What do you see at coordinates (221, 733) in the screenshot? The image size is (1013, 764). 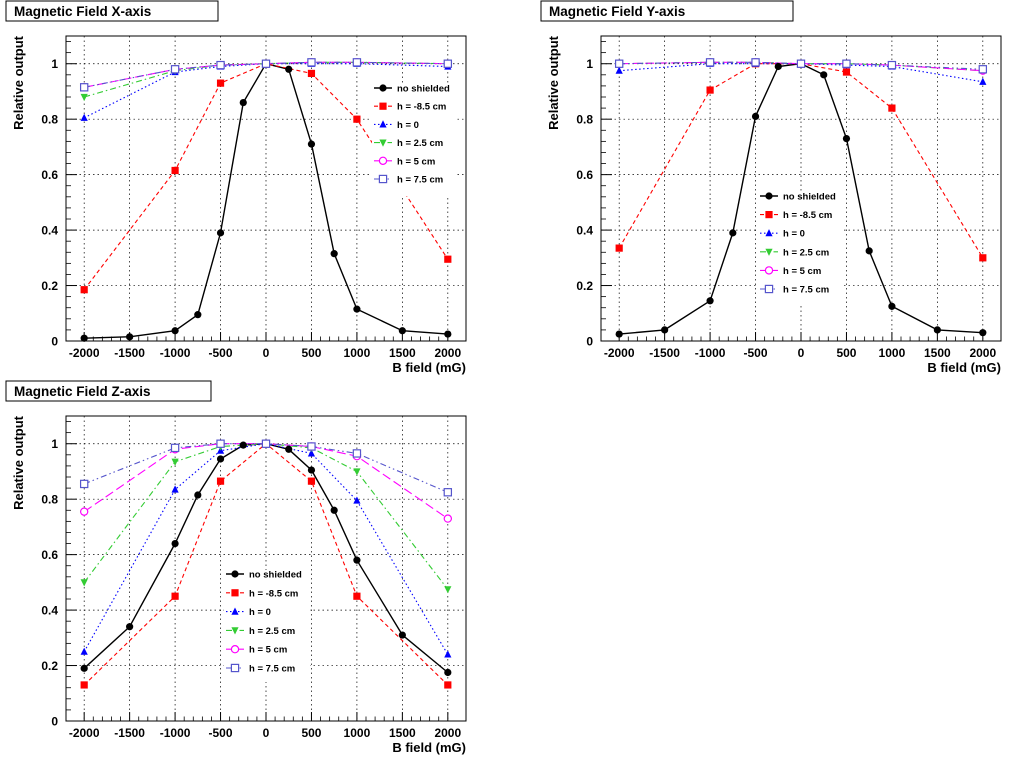 I see `x-tick-label: -500` at bounding box center [221, 733].